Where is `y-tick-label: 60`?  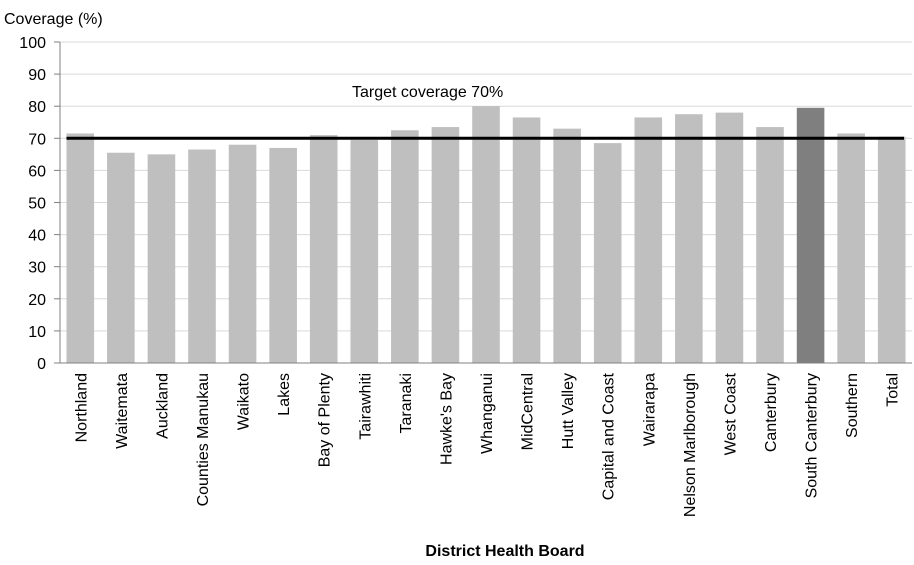
y-tick-label: 60 is located at coordinates (37, 171).